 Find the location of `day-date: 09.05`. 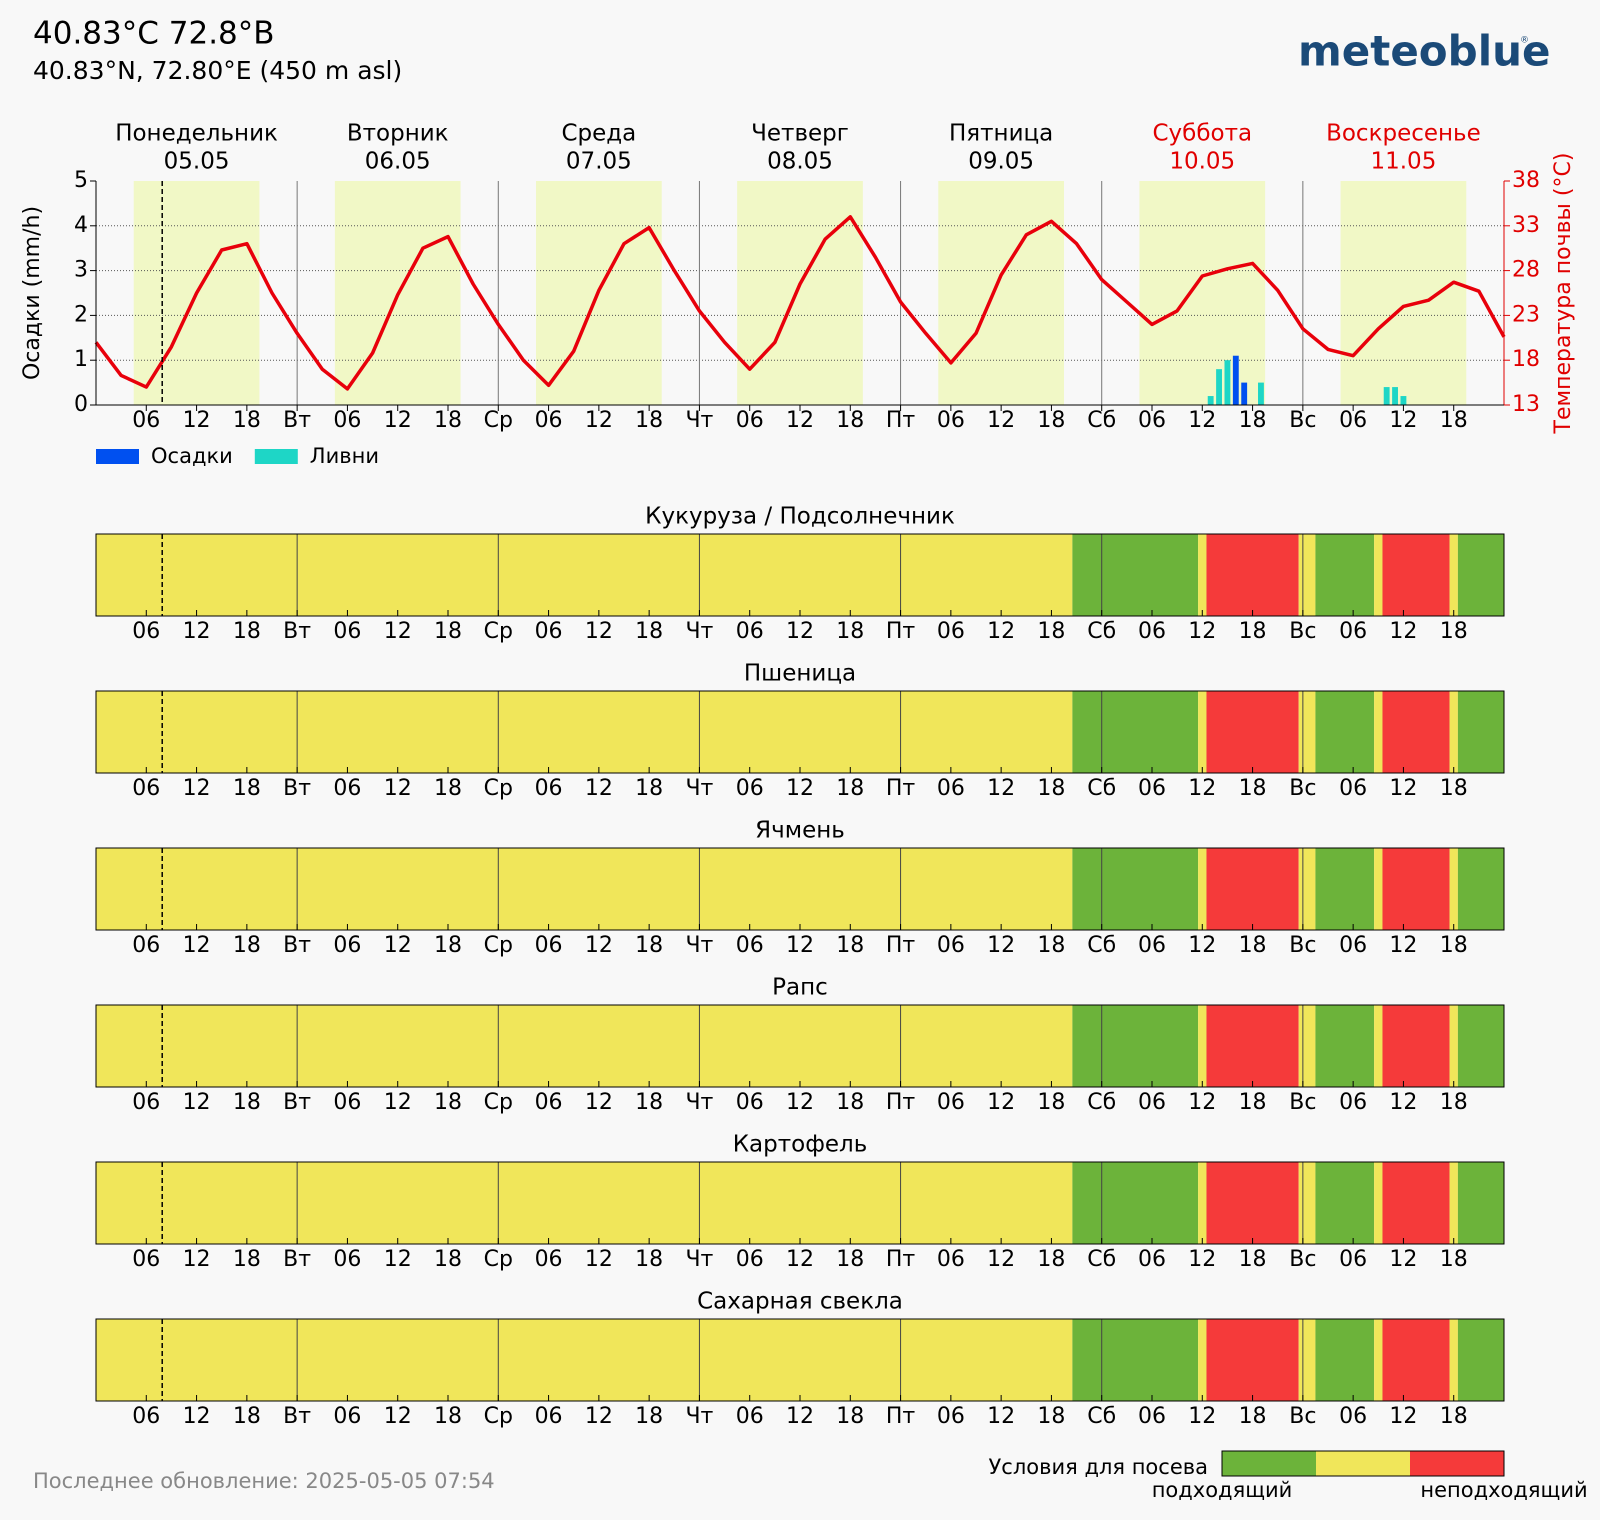

day-date: 09.05 is located at coordinates (1001, 162).